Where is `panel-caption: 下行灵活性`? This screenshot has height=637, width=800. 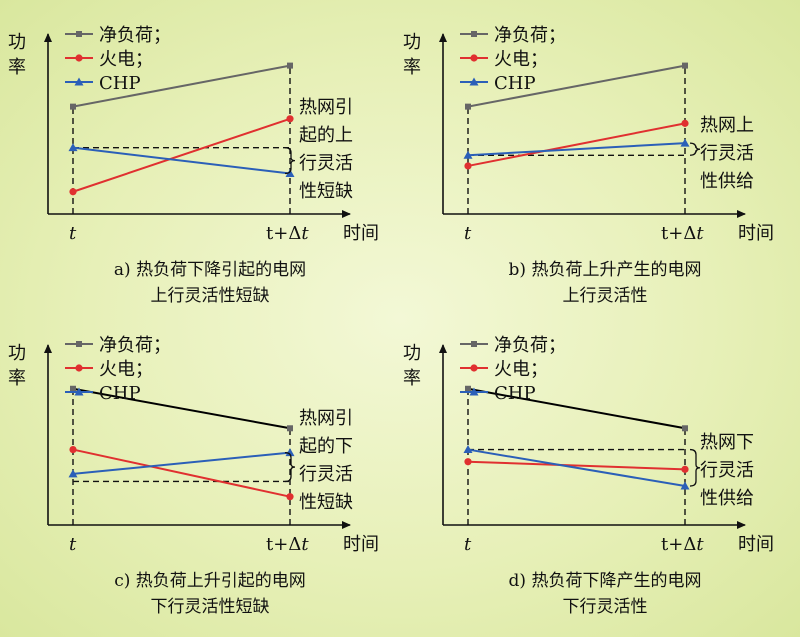 panel-caption: 下行灵活性 is located at coordinates (605, 607).